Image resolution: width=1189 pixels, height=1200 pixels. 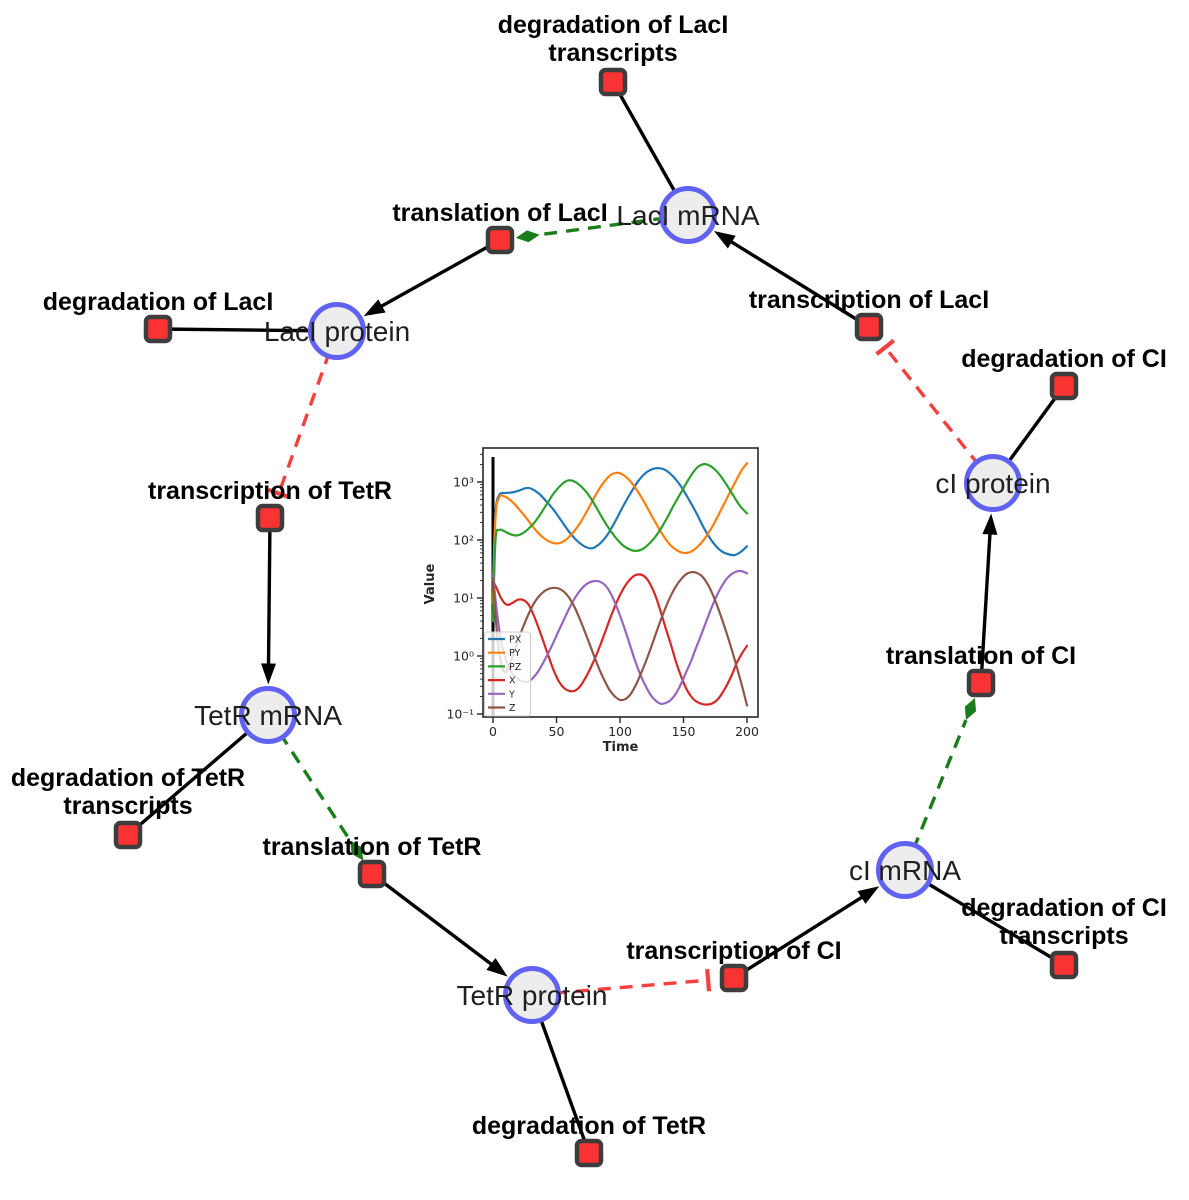 What do you see at coordinates (128, 792) in the screenshot?
I see `reaction-label-deg_tetr_tx: degradation of TetR transcripts` at bounding box center [128, 792].